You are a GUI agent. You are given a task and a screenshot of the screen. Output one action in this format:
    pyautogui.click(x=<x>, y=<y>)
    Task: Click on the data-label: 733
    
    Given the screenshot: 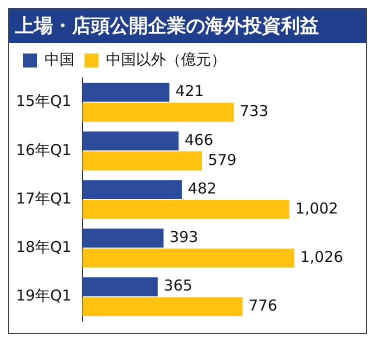 What is the action you would take?
    pyautogui.click(x=254, y=111)
    